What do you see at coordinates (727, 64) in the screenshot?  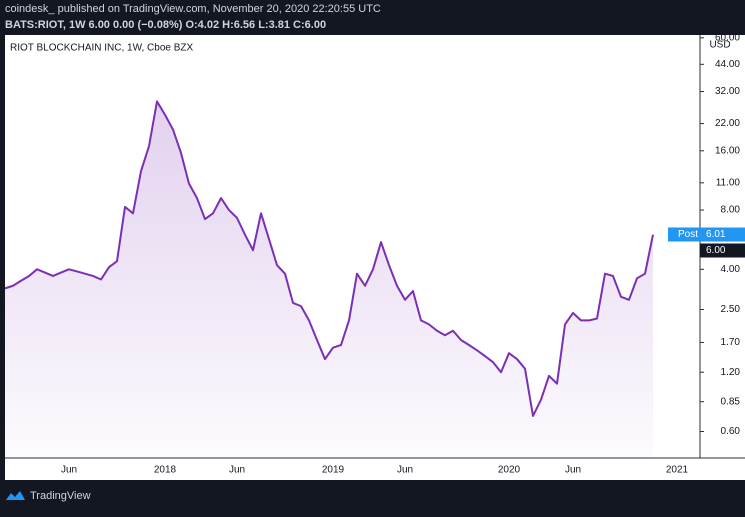 I see `y-tick-label: 44.00` at bounding box center [727, 64].